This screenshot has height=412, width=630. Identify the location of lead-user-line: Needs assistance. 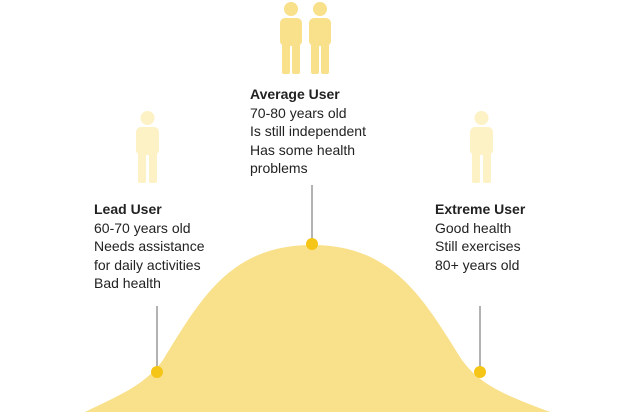
(149, 246).